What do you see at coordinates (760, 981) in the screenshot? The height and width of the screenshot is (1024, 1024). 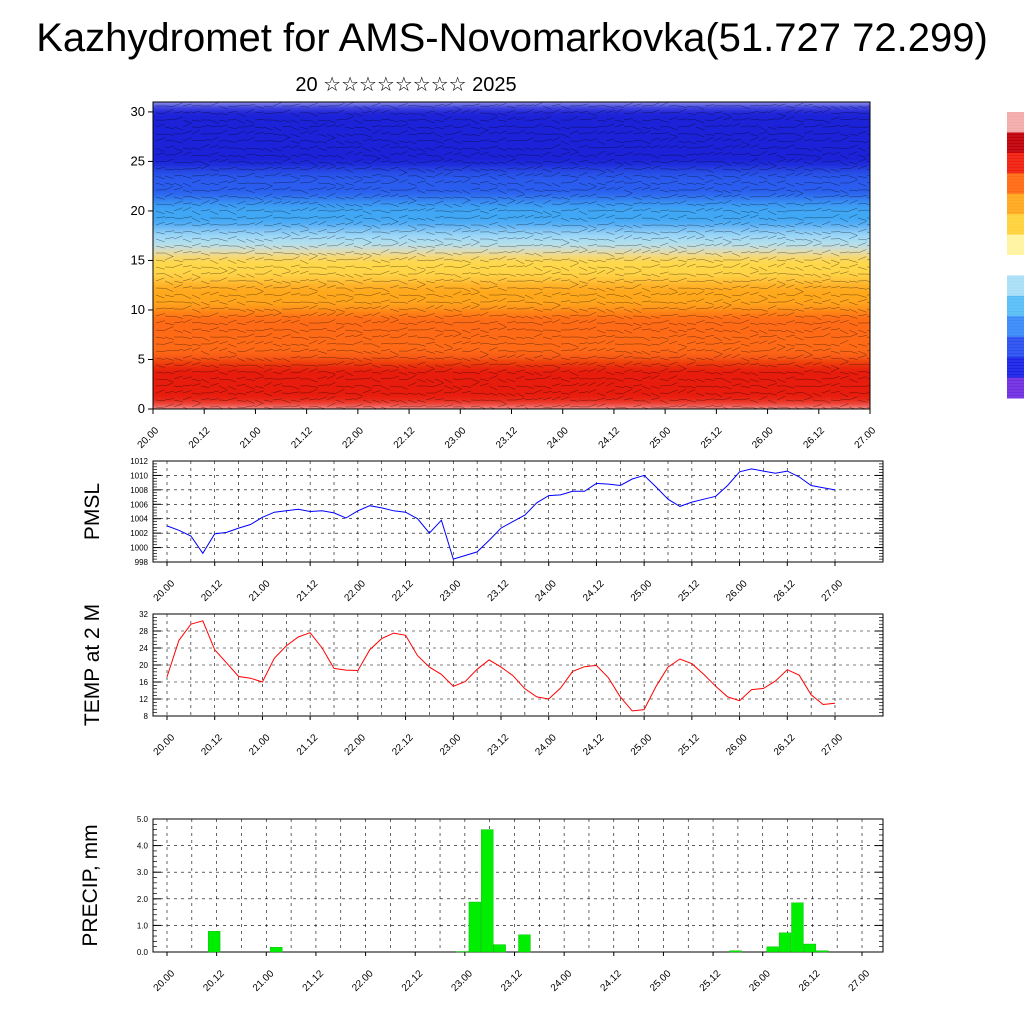 I see `x-tick-label: 26.00` at bounding box center [760, 981].